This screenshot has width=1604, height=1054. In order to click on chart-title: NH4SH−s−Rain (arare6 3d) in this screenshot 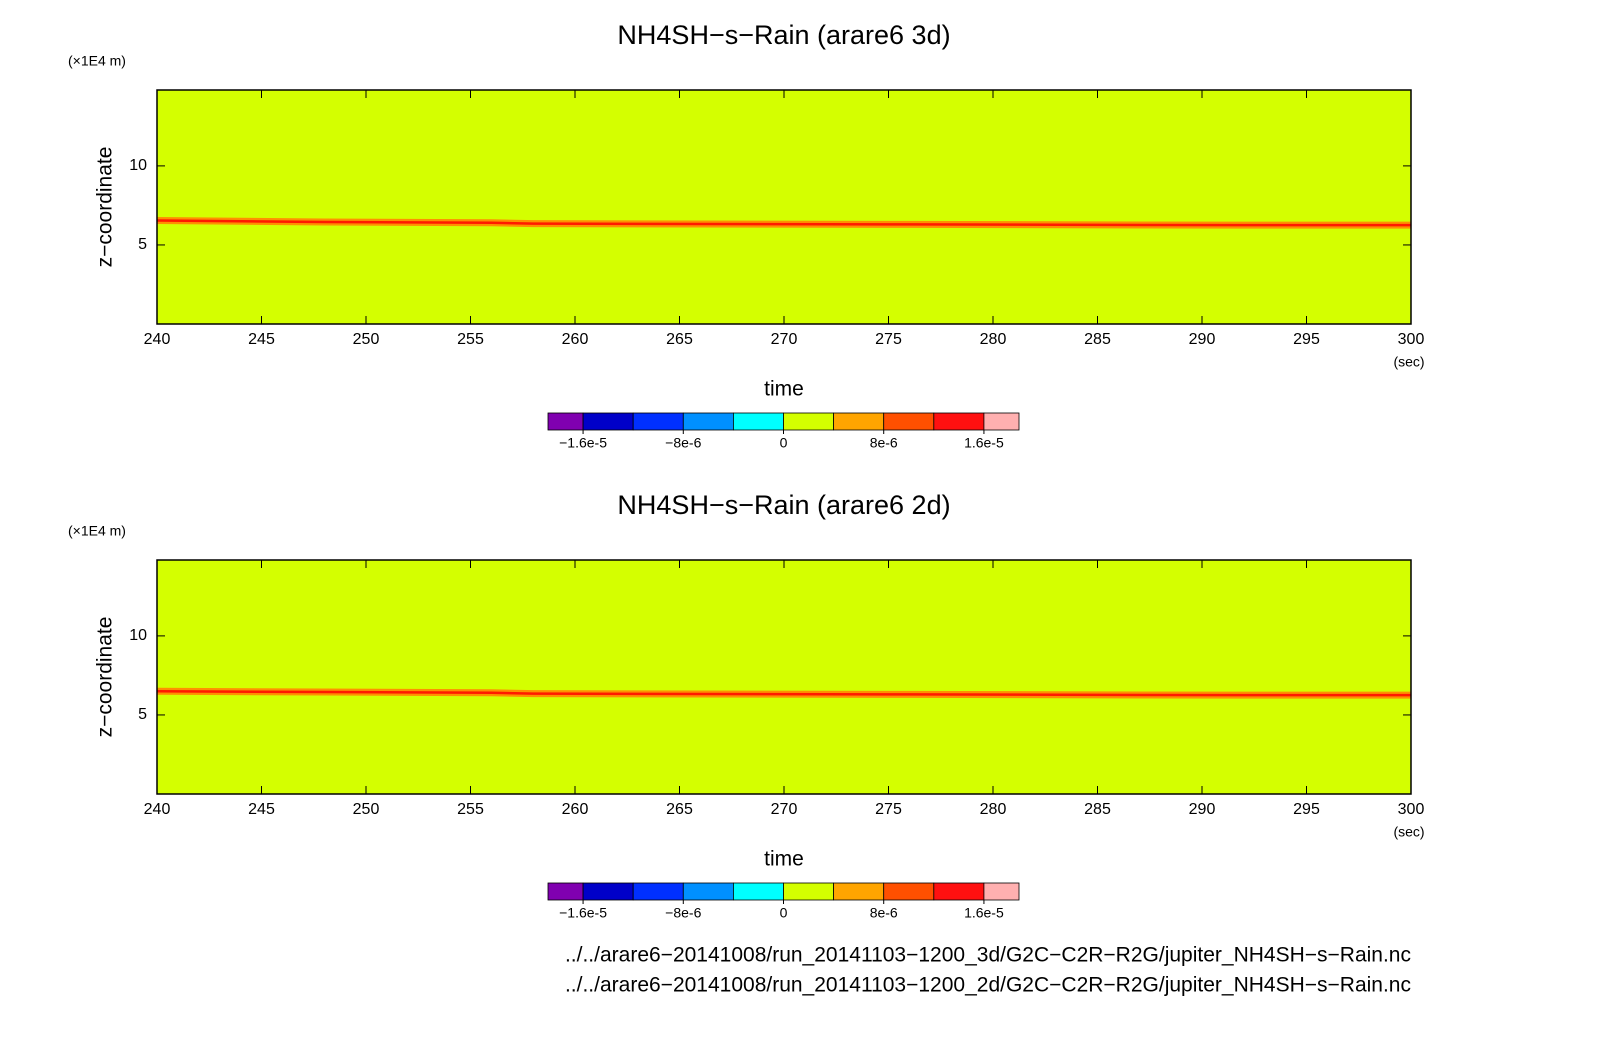, I will do `click(783, 35)`.